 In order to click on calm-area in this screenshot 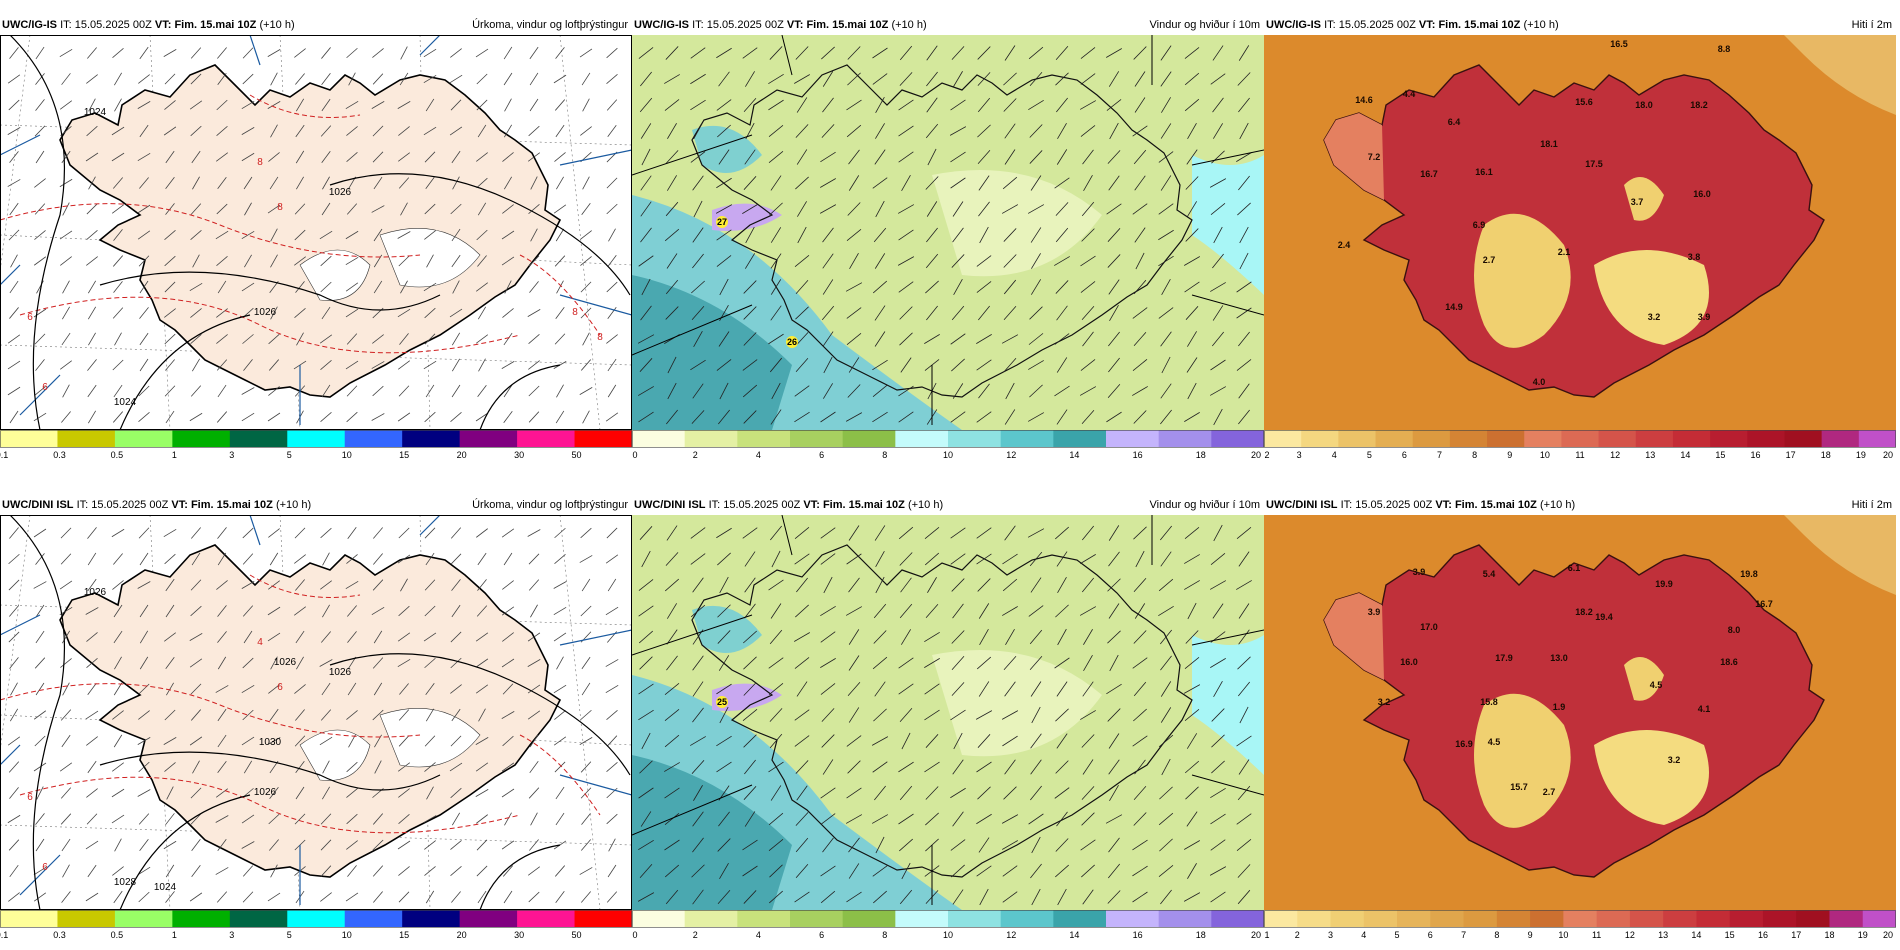, I will do `click(1017, 703)`.